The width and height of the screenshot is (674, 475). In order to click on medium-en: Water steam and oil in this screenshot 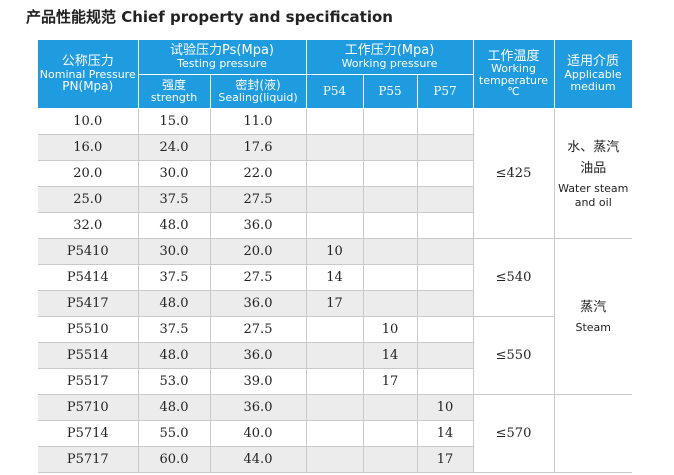, I will do `click(593, 195)`.